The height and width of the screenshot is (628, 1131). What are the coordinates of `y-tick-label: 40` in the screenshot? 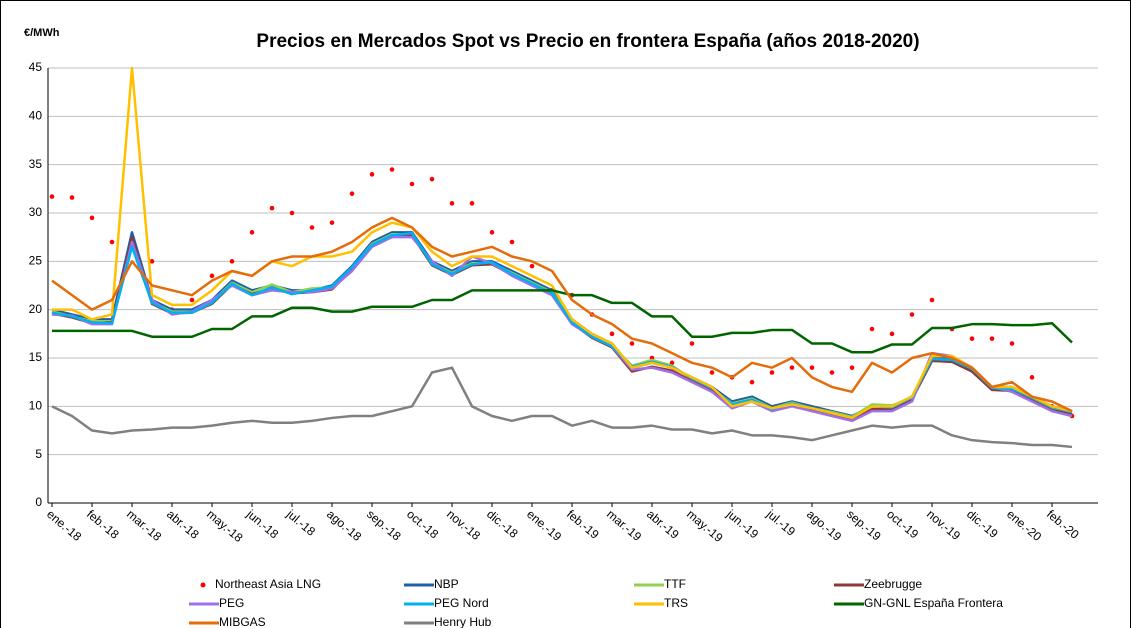 It's located at (36, 116).